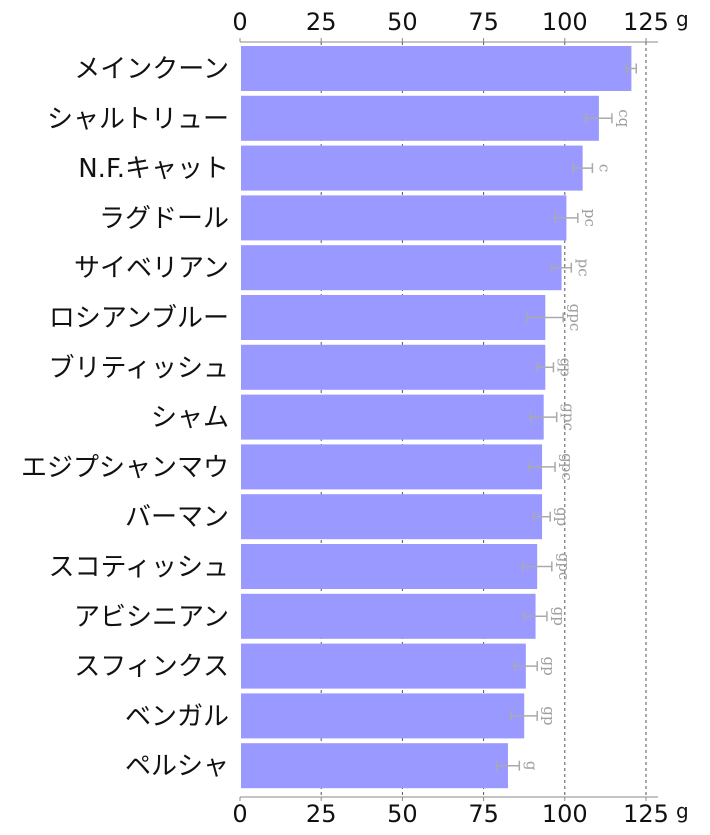  Describe the element at coordinates (177, 767) in the screenshot. I see `category-label: ペルシャ` at that location.